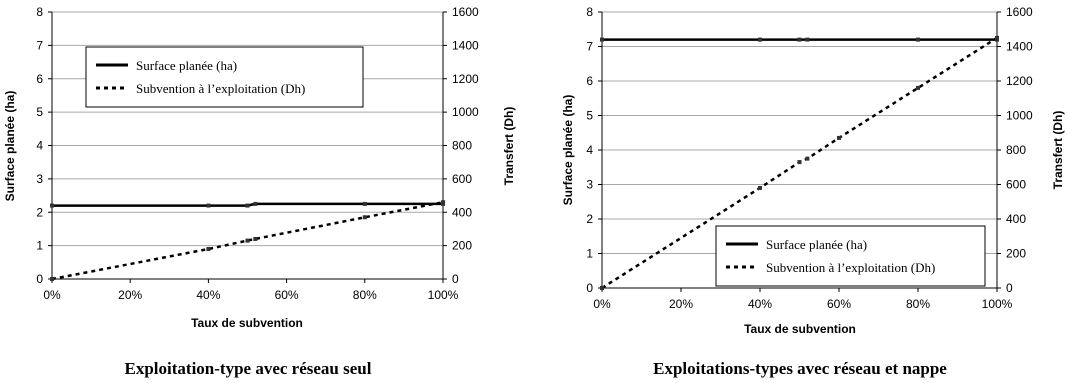  I want to click on chart-caption: Exploitations-types avec réseau et nappe, so click(800, 368).